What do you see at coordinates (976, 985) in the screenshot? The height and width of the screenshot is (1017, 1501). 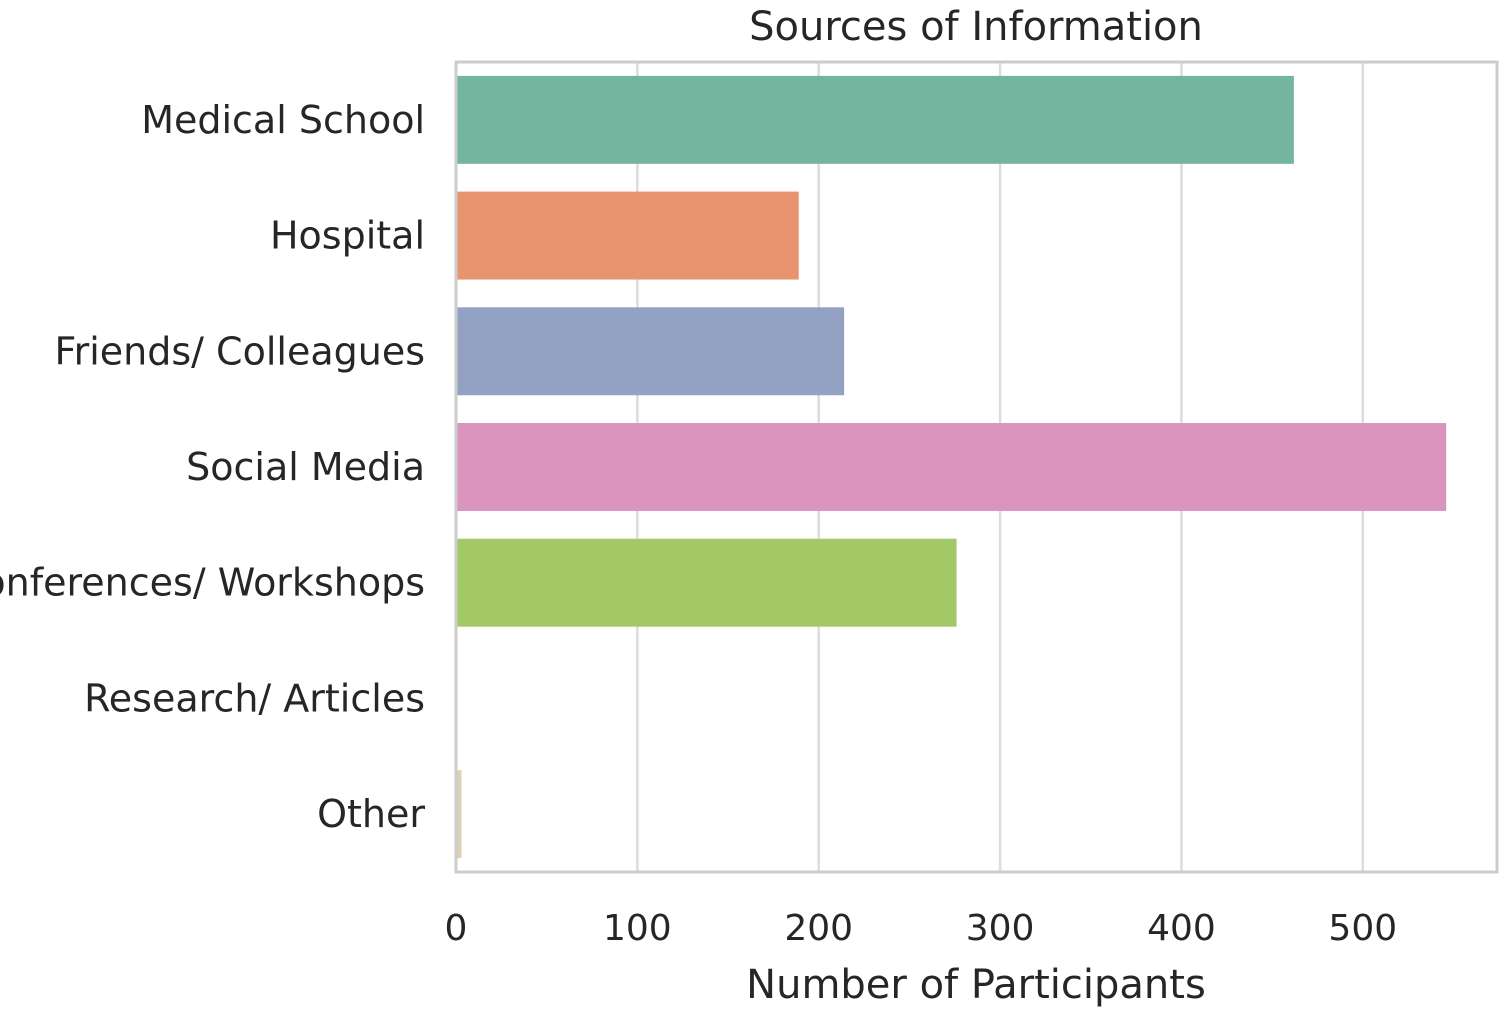 I see `x-axis-label: Number of Participants` at bounding box center [976, 985].